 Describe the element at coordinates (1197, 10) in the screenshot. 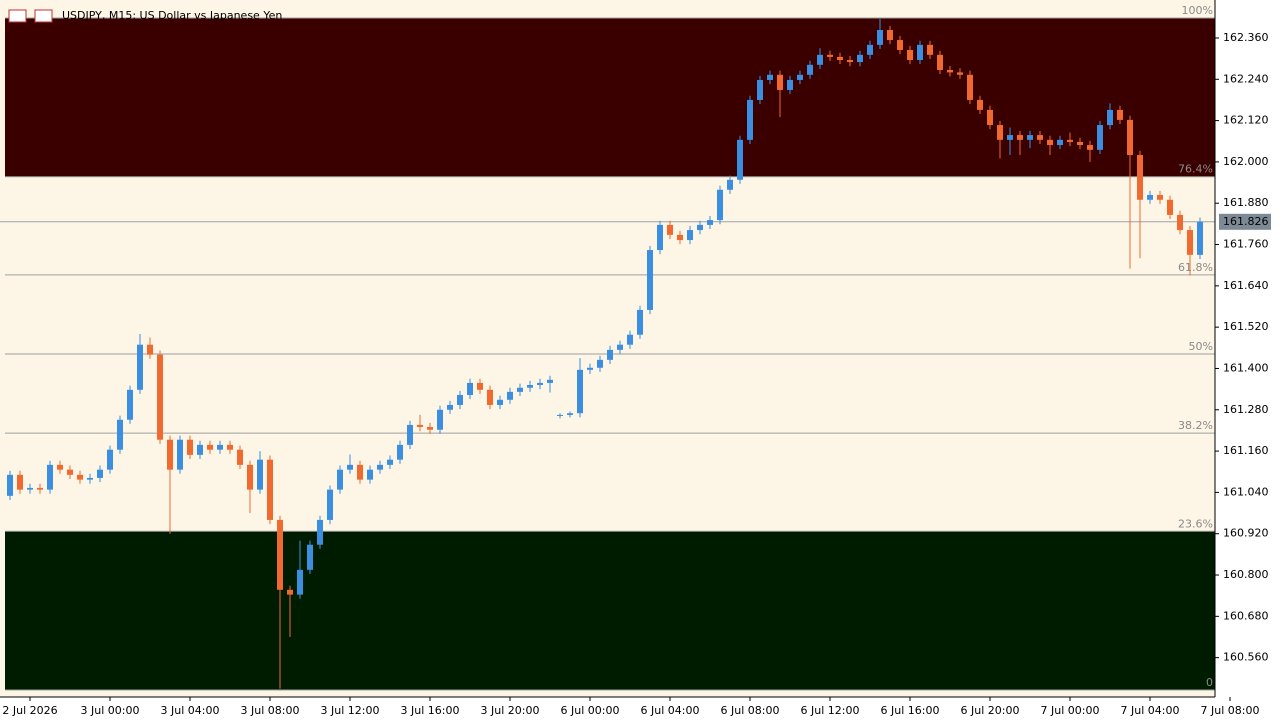

I see `fib-label: 100%` at that location.